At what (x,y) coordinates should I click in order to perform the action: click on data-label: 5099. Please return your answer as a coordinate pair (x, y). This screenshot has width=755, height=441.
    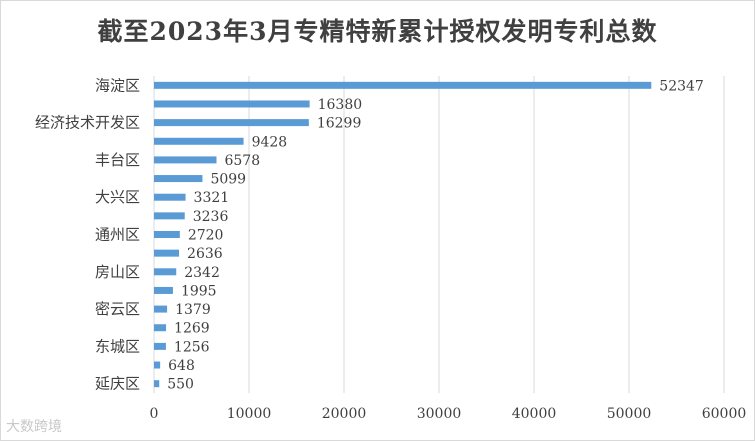
    Looking at the image, I should click on (228, 180).